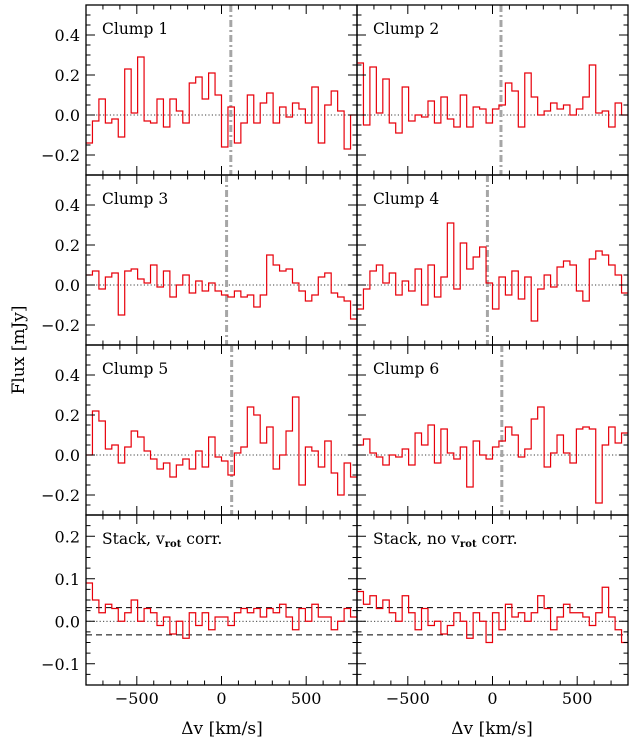 The image size is (629, 744). I want to click on panel-1: −0.2 0.0 0.2 0.4 Clump 1, so click(199, 90).